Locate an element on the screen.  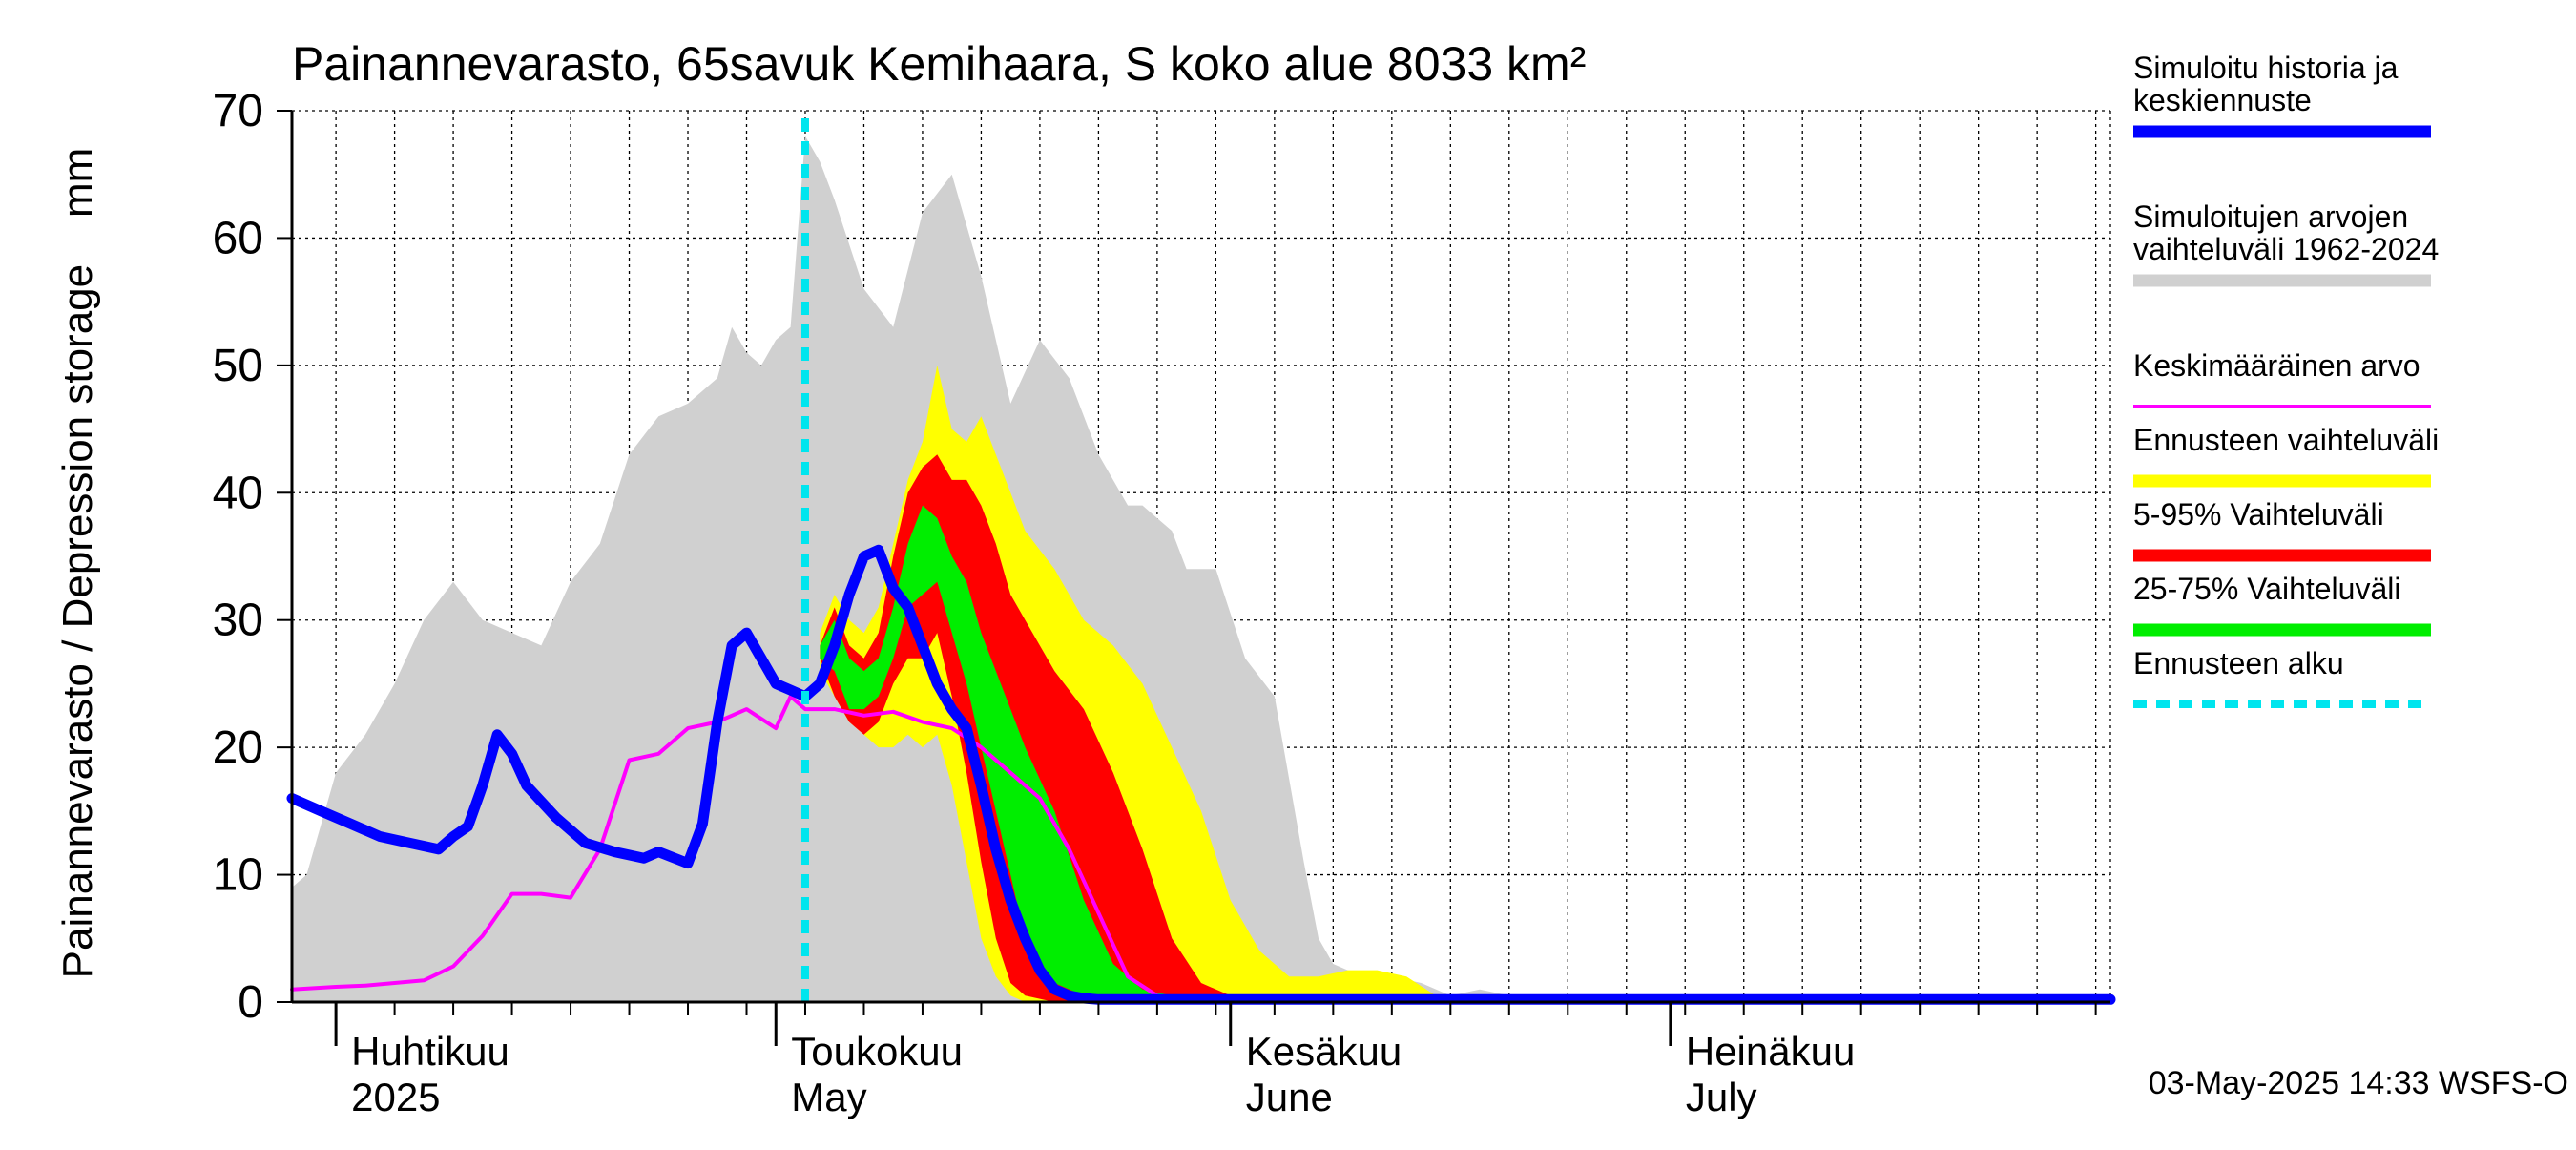
month-label-fi: Kesäkuu is located at coordinates (1324, 1051).